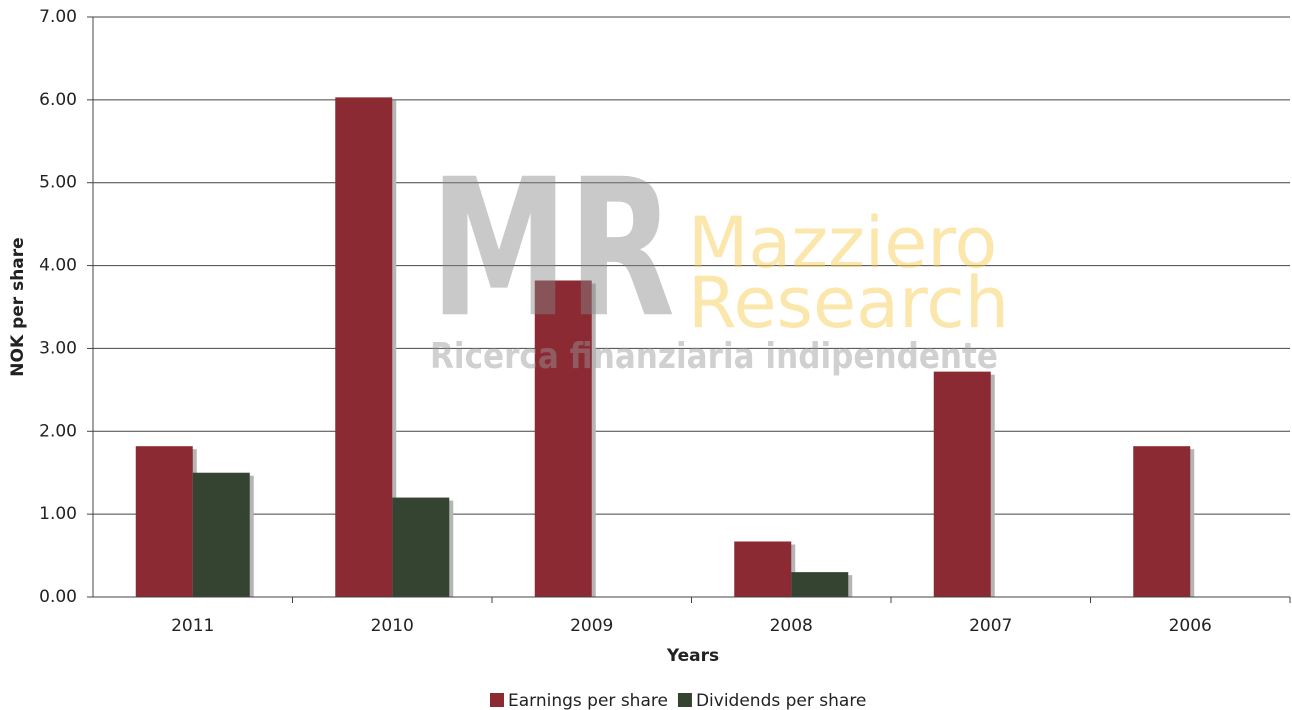  Describe the element at coordinates (18, 306) in the screenshot. I see `y-axis-title: NOK per share` at that location.